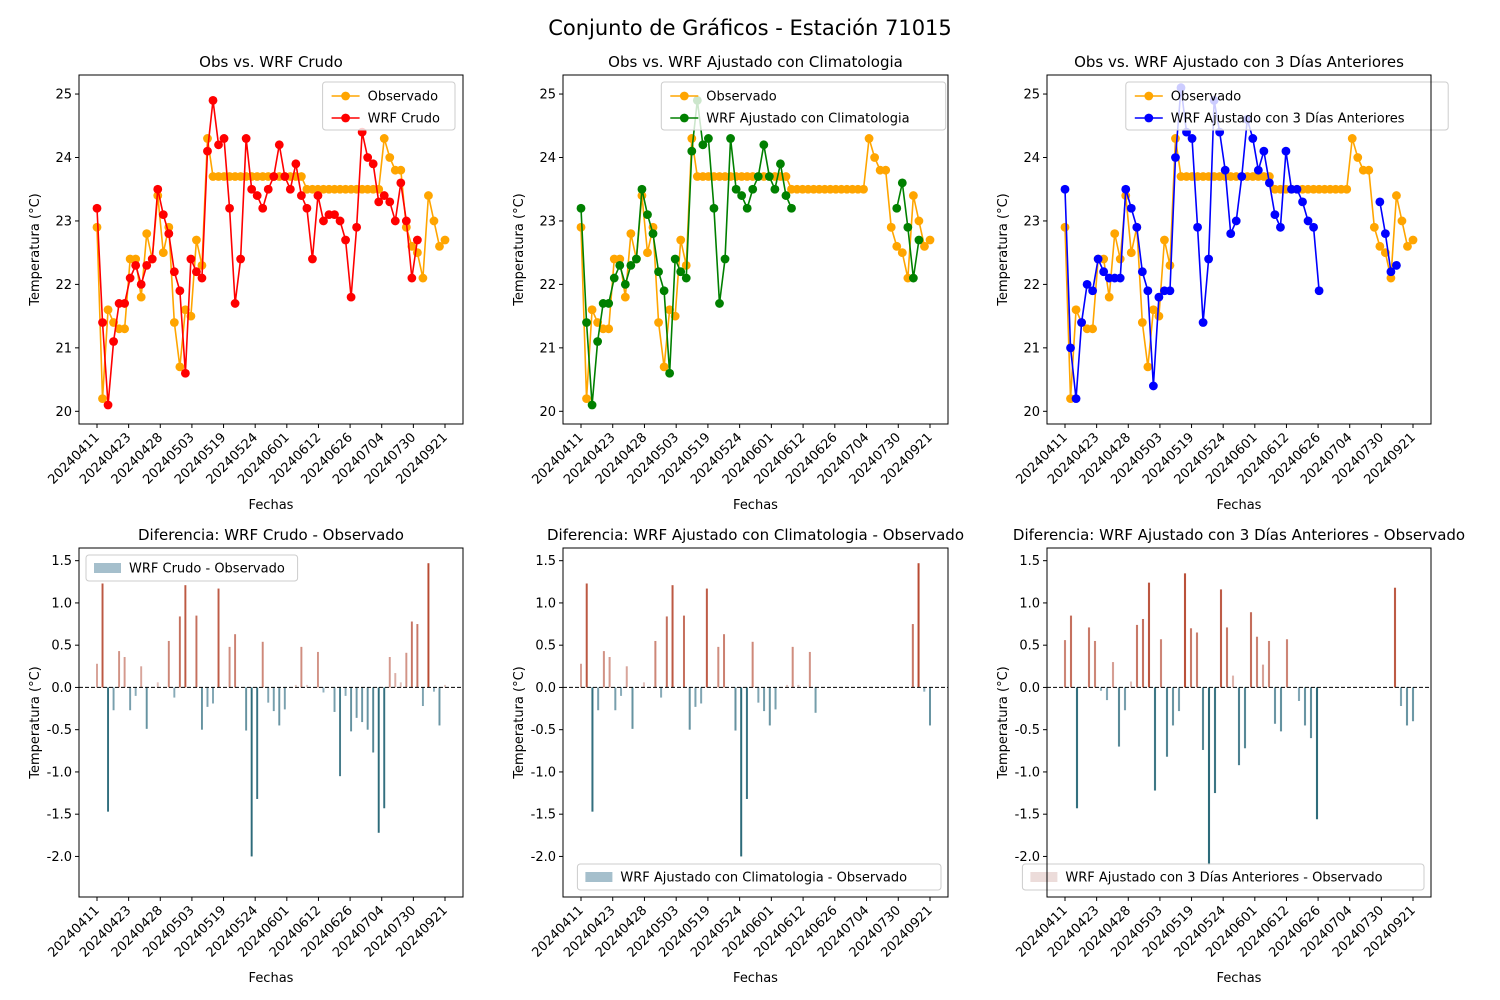 Image resolution: width=1500 pixels, height=1000 pixels. What do you see at coordinates (59, 815) in the screenshot?
I see `y-tick-label: -1.5` at bounding box center [59, 815].